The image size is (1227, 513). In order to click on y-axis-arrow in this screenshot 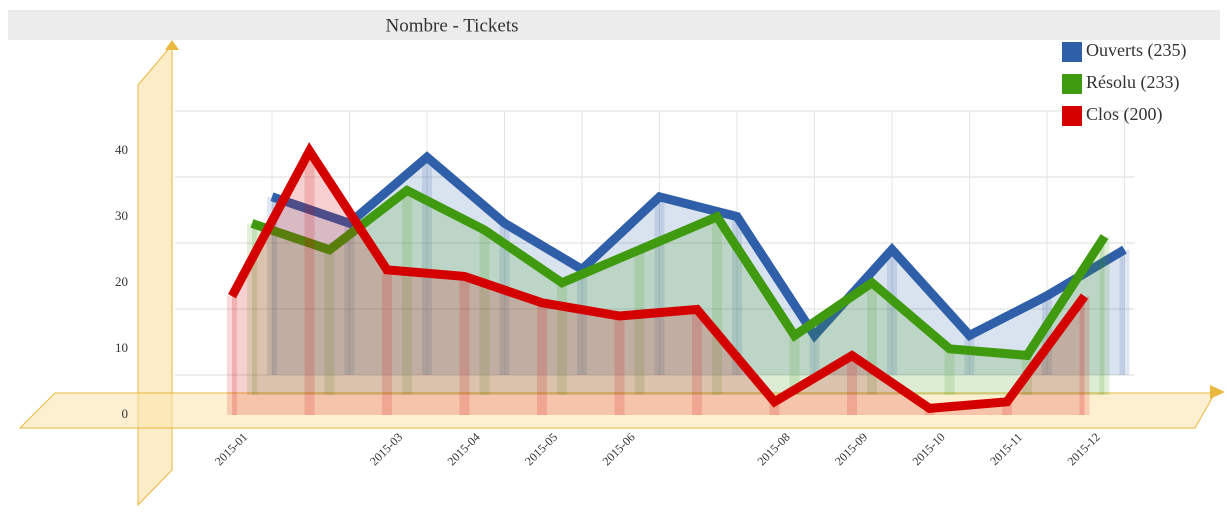, I will do `click(172, 45)`.